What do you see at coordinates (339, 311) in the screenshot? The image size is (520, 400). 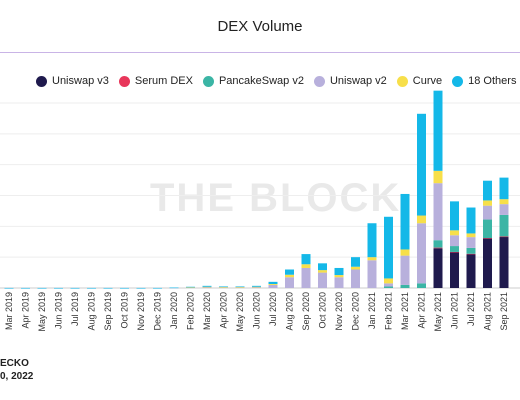 I see `x-tick-label: Nov 2020` at bounding box center [339, 311].